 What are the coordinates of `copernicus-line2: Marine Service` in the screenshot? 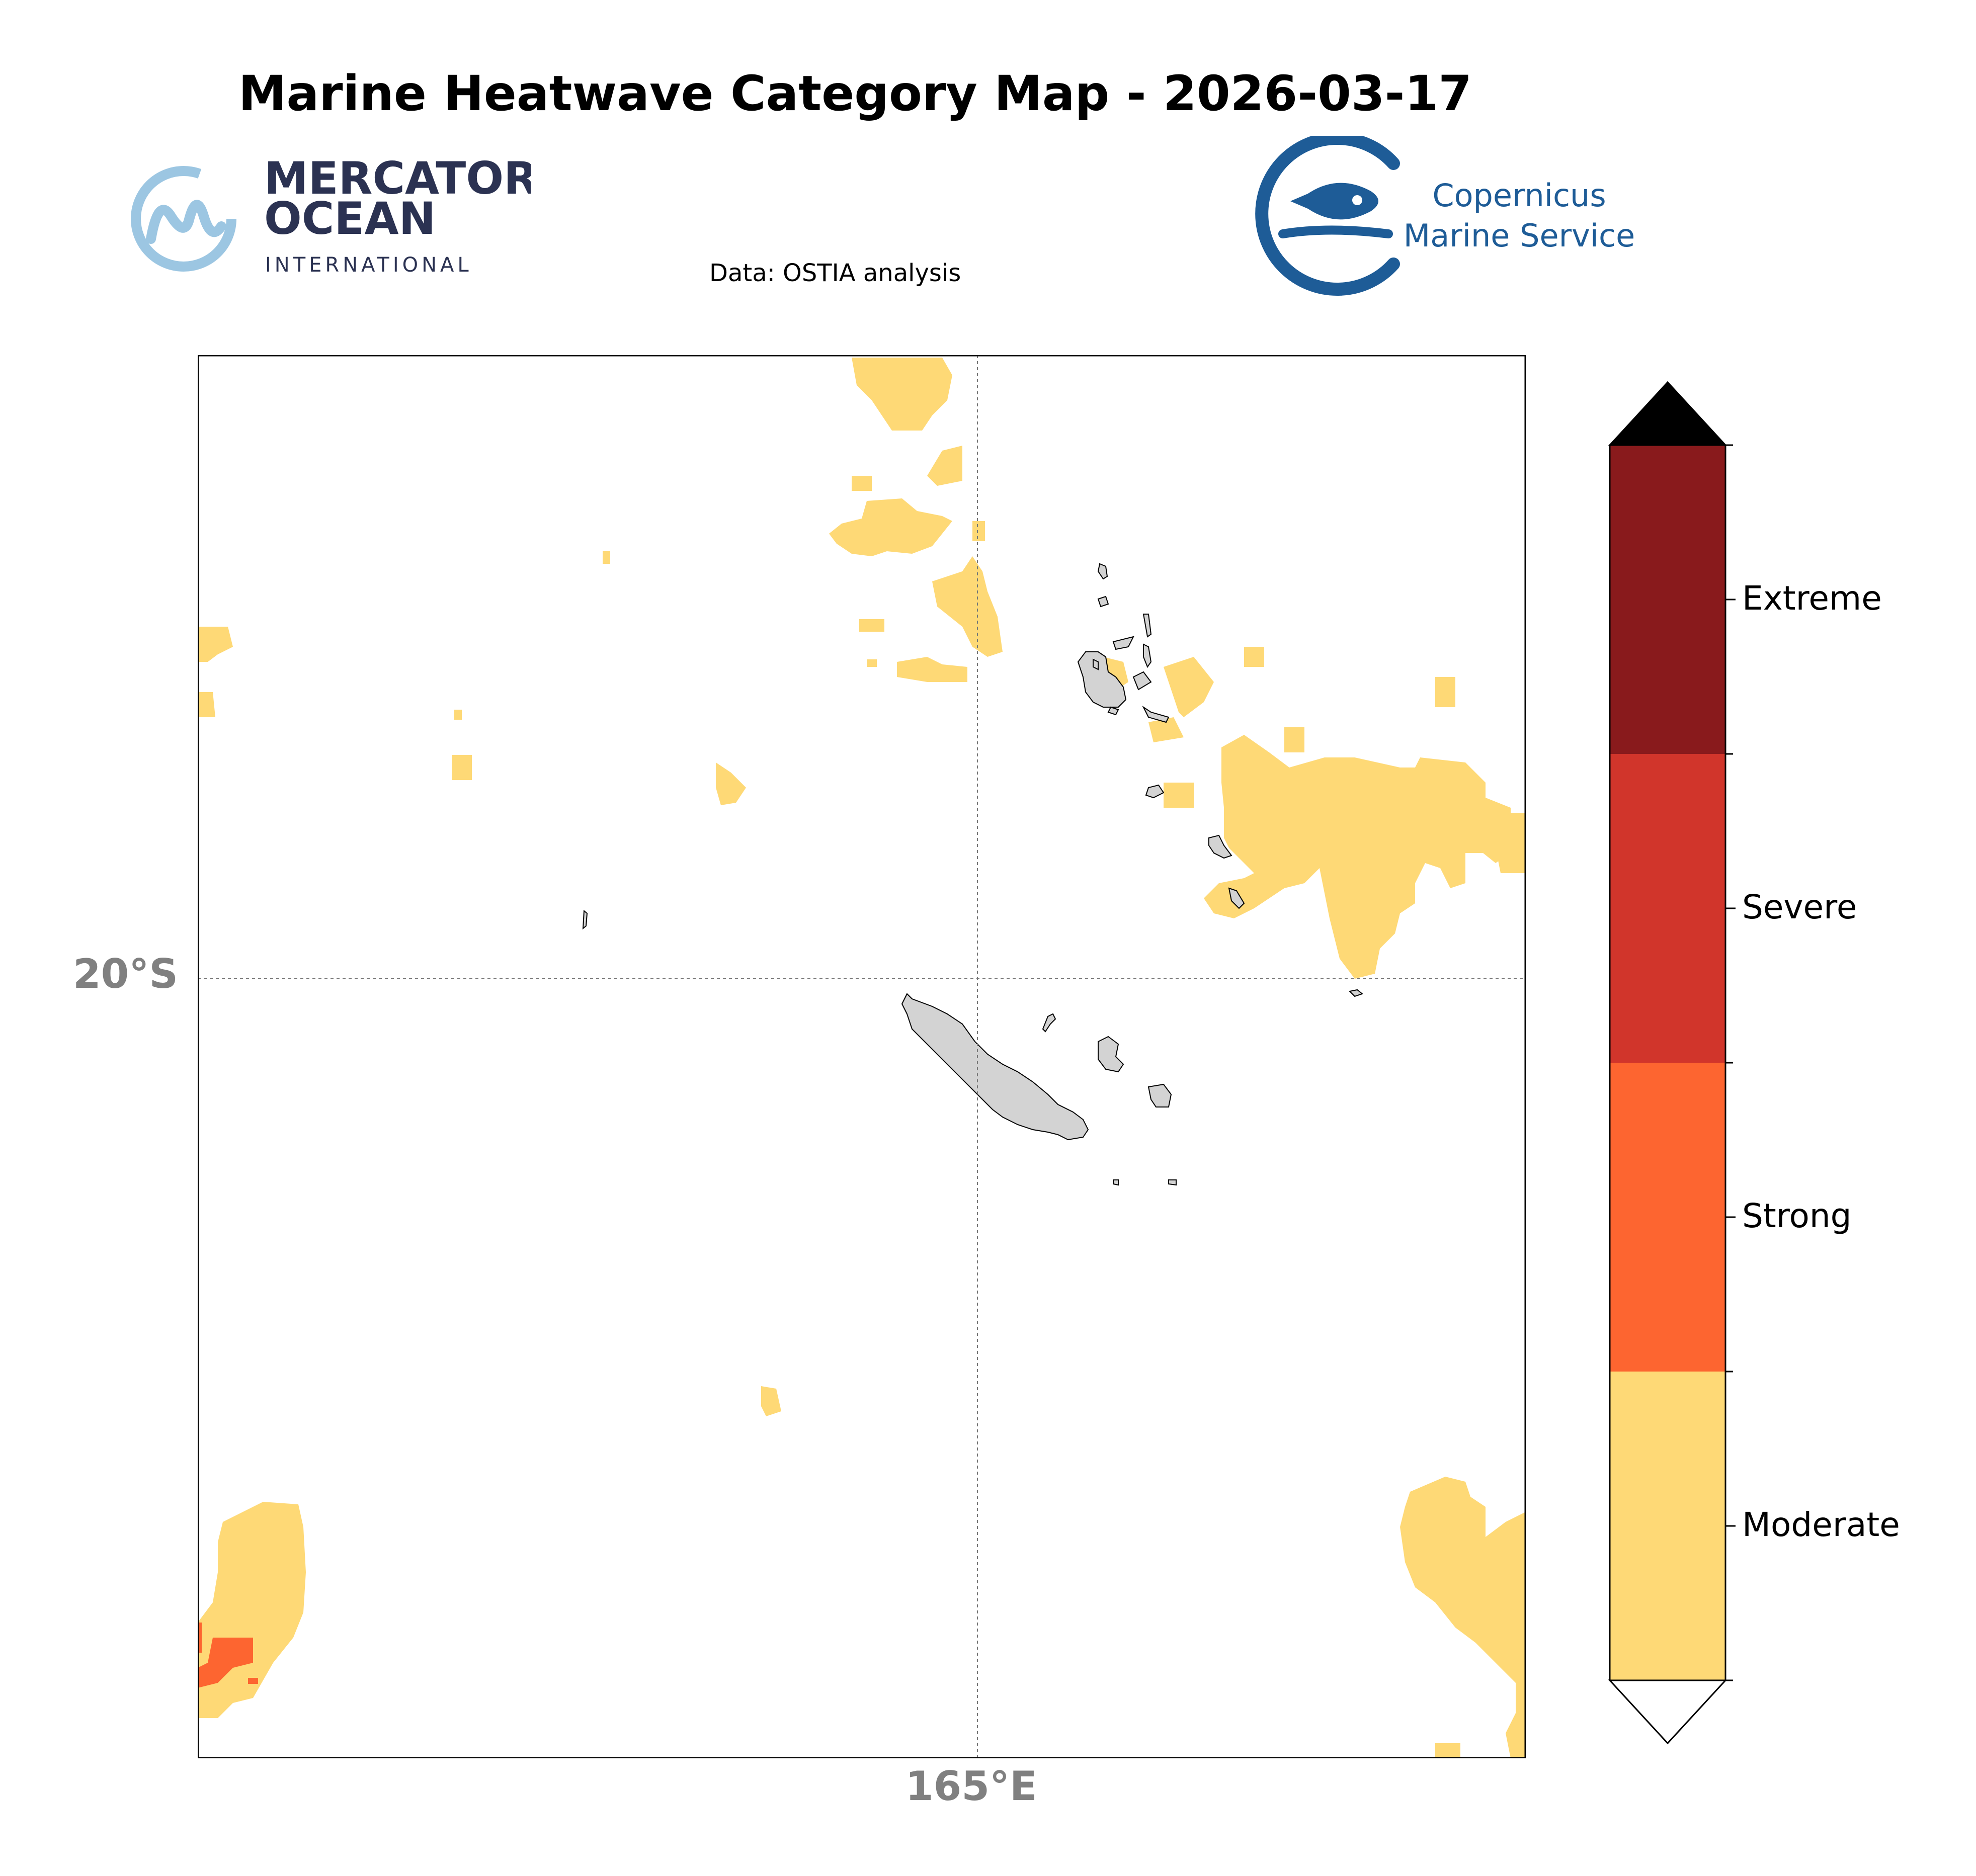 It's located at (1519, 235).